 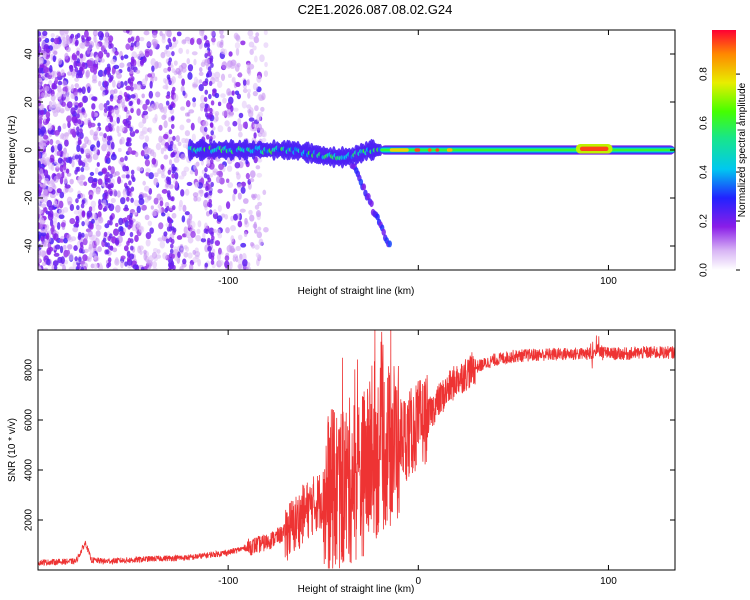 What do you see at coordinates (285, 153) in the screenshot?
I see `spectrogram-midband` at bounding box center [285, 153].